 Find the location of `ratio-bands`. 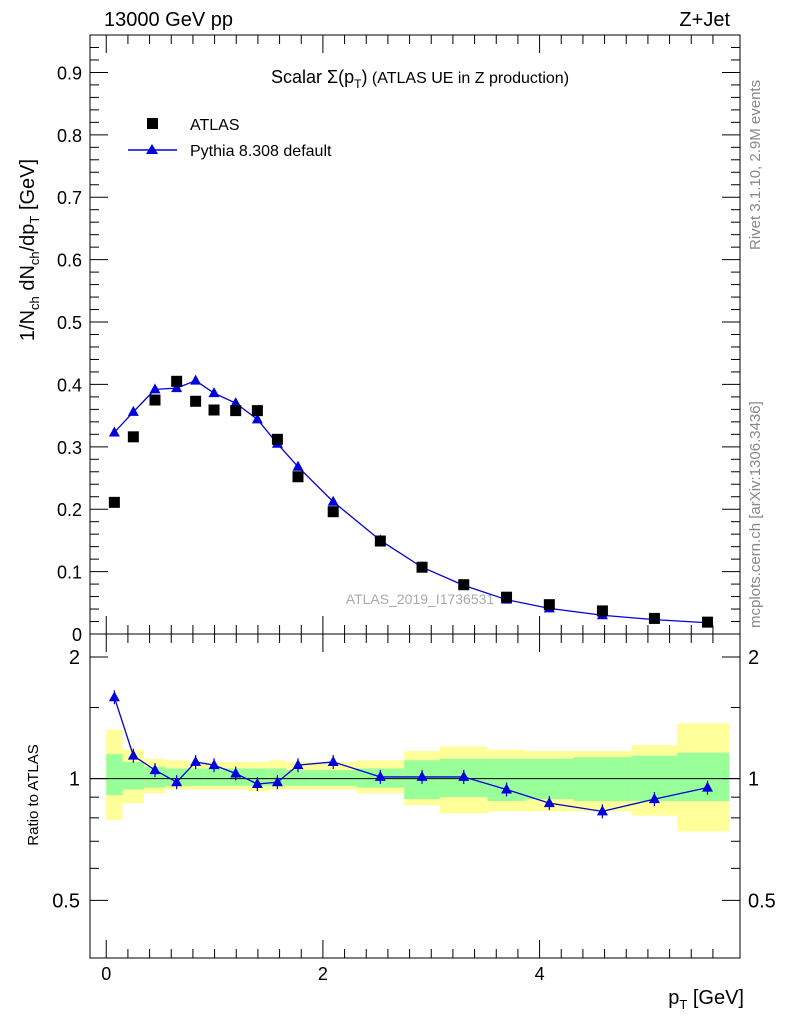

ratio-bands is located at coordinates (415, 777).